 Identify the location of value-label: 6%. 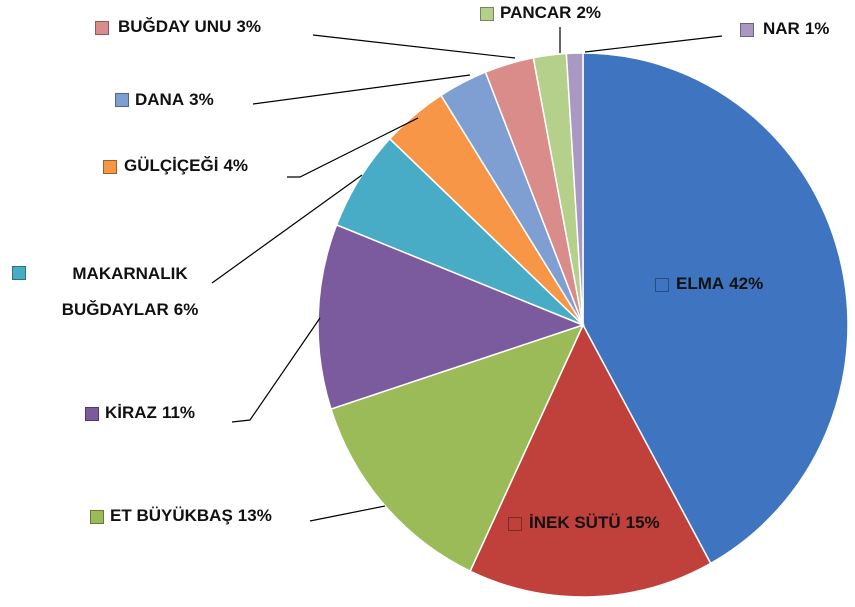
(186, 309).